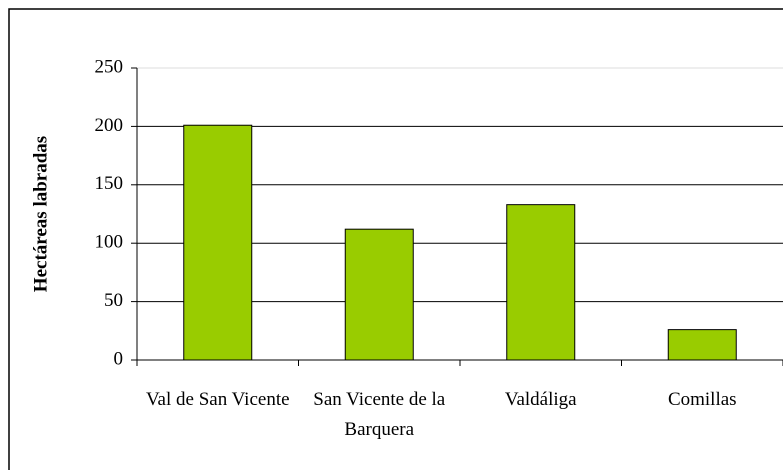 The width and height of the screenshot is (783, 470). What do you see at coordinates (109, 183) in the screenshot?
I see `y-tick-label: 150` at bounding box center [109, 183].